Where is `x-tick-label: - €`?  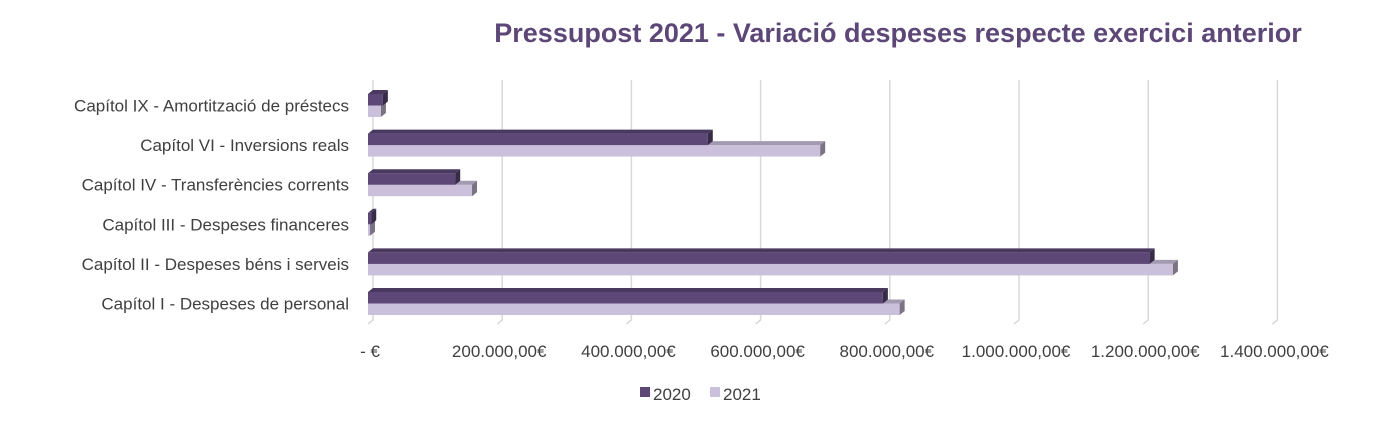
x-tick-label: - € is located at coordinates (370, 351).